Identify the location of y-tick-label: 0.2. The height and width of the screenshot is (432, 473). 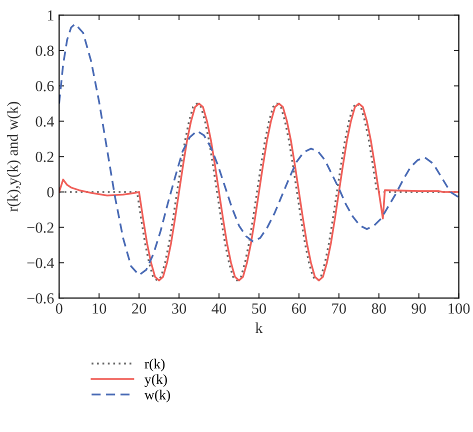
(45, 157).